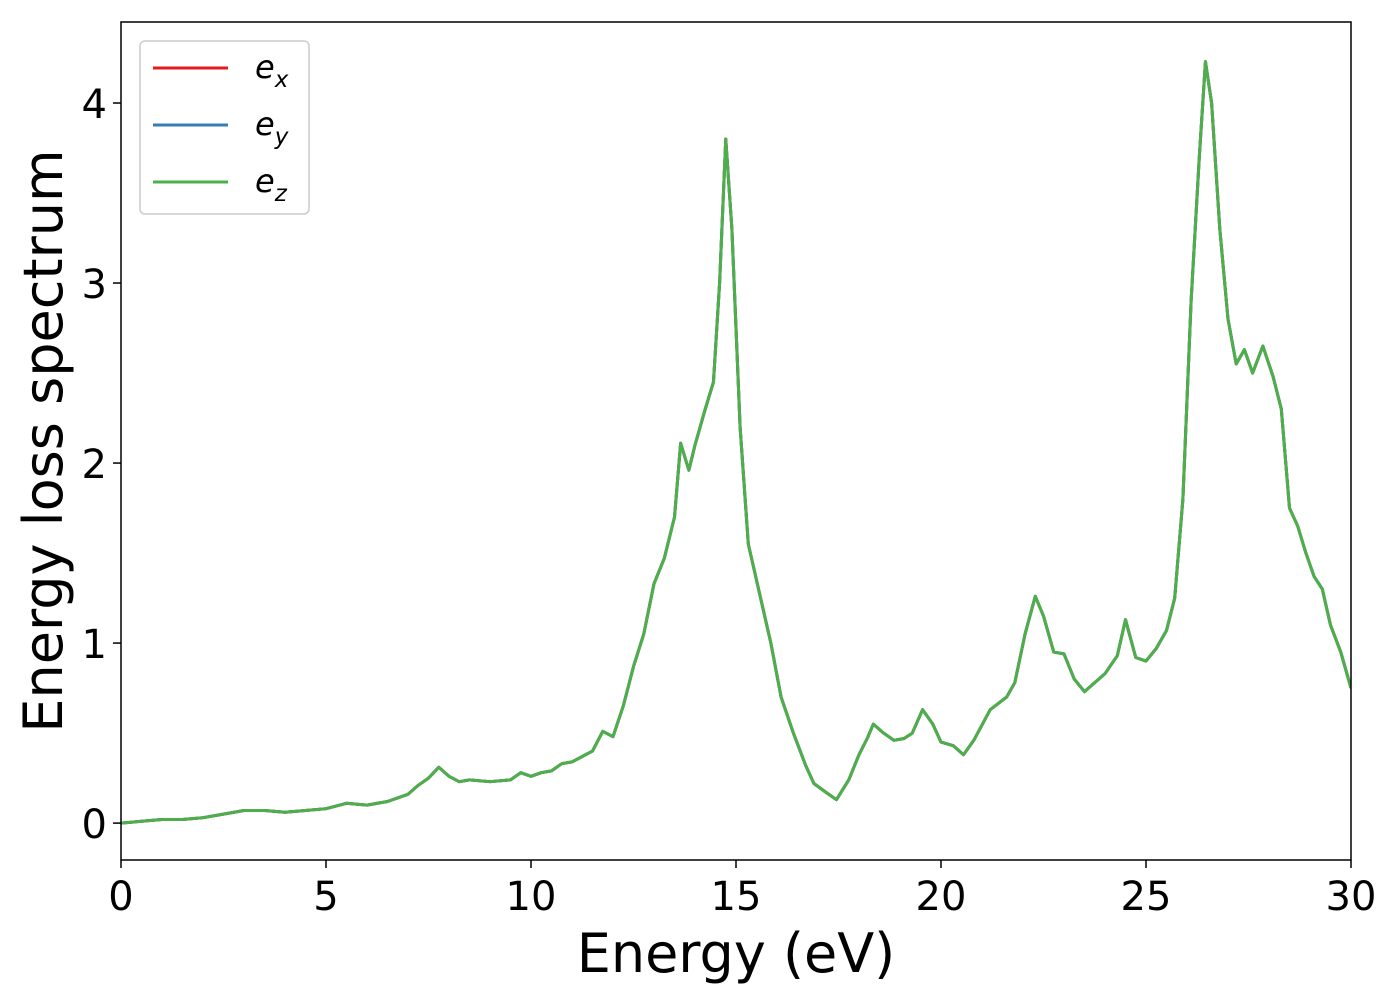 Image resolution: width=1400 pixels, height=1000 pixels. Describe the element at coordinates (120, 897) in the screenshot. I see `x-tick-label: 0` at that location.